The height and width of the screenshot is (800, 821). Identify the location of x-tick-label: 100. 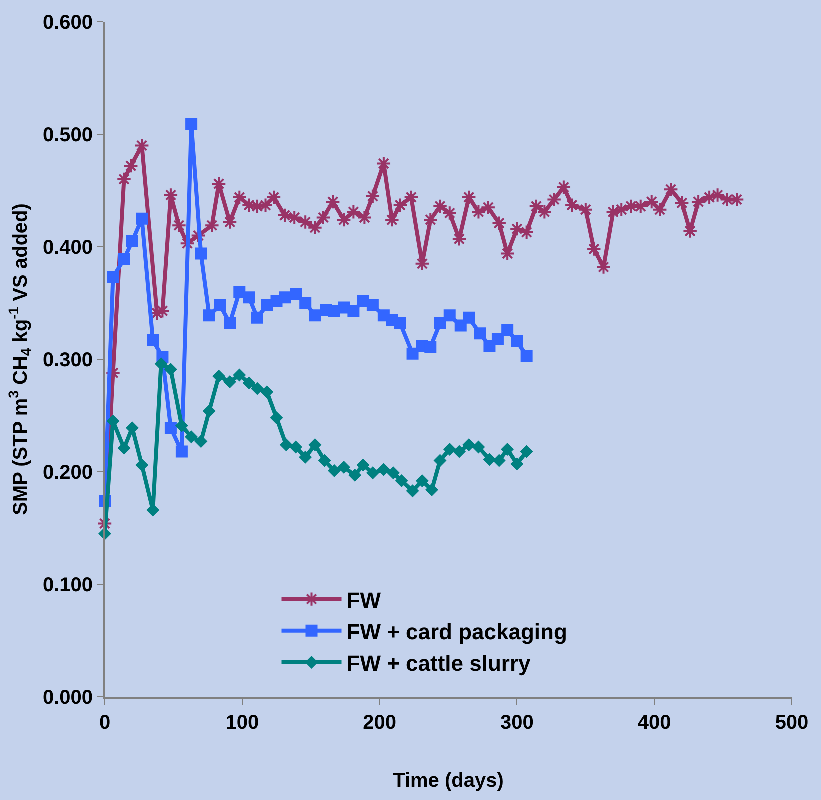
(243, 723).